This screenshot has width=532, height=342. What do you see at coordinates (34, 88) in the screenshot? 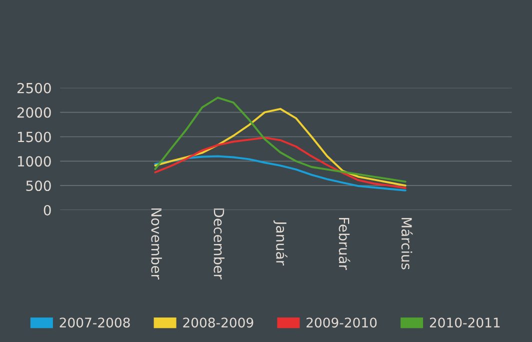
I see `y-tick-label: 2500` at bounding box center [34, 88].